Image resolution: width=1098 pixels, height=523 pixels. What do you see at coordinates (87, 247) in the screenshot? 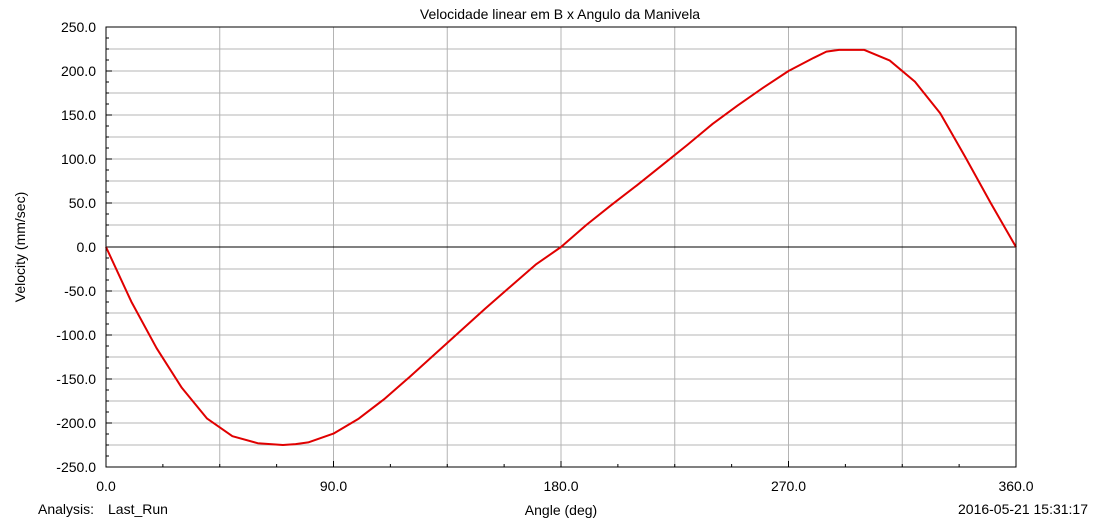
I see `y-tick-label: 0.0` at bounding box center [87, 247].